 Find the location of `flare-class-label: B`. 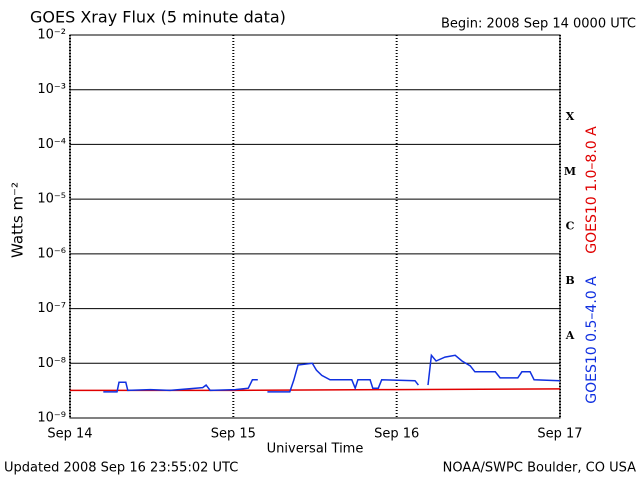

flare-class-label: B is located at coordinates (569, 280).